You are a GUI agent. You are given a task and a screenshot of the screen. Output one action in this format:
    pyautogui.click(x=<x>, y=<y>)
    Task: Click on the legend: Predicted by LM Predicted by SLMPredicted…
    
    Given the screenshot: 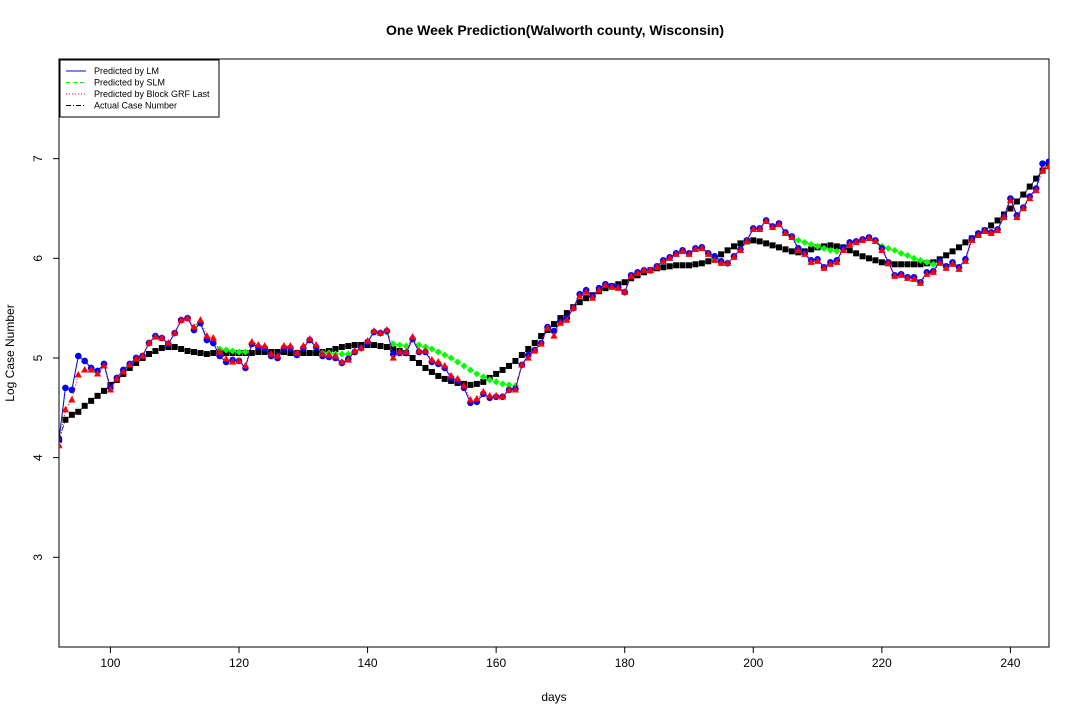 What is the action you would take?
    pyautogui.click(x=139, y=88)
    